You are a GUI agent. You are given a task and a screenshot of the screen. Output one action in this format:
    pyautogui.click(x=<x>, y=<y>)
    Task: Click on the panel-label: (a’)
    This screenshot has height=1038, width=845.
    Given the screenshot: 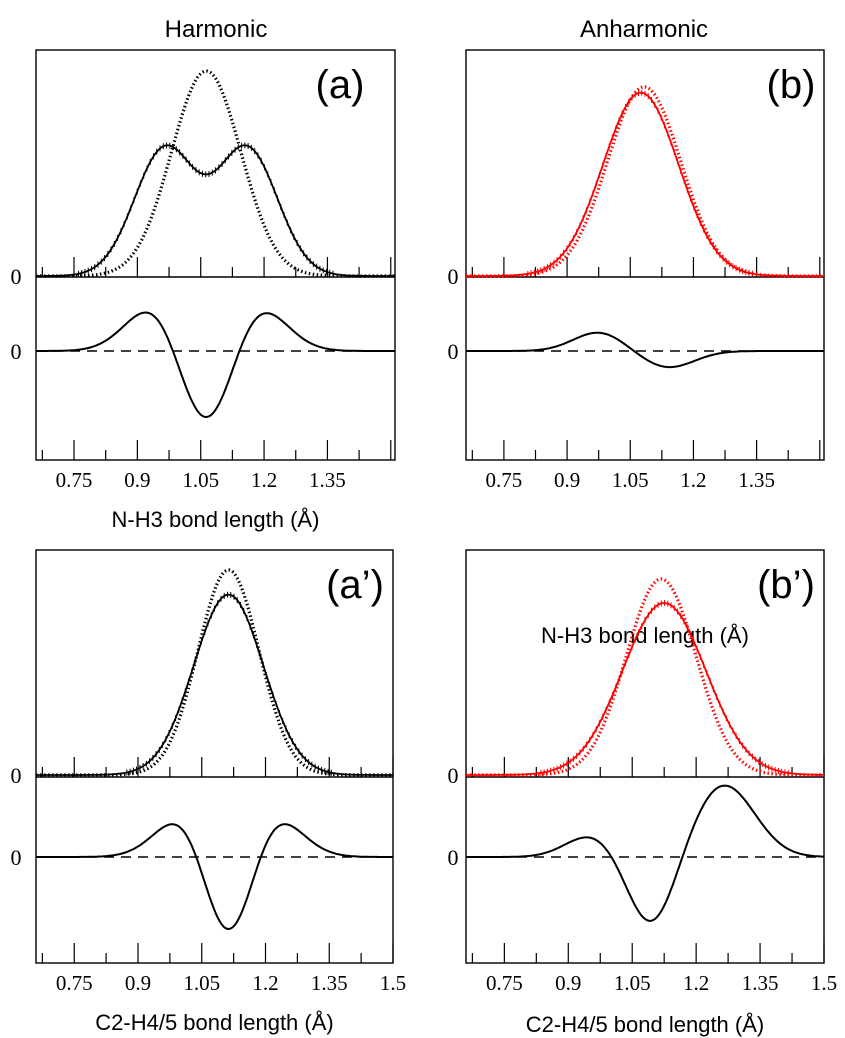 What is the action you would take?
    pyautogui.click(x=355, y=585)
    